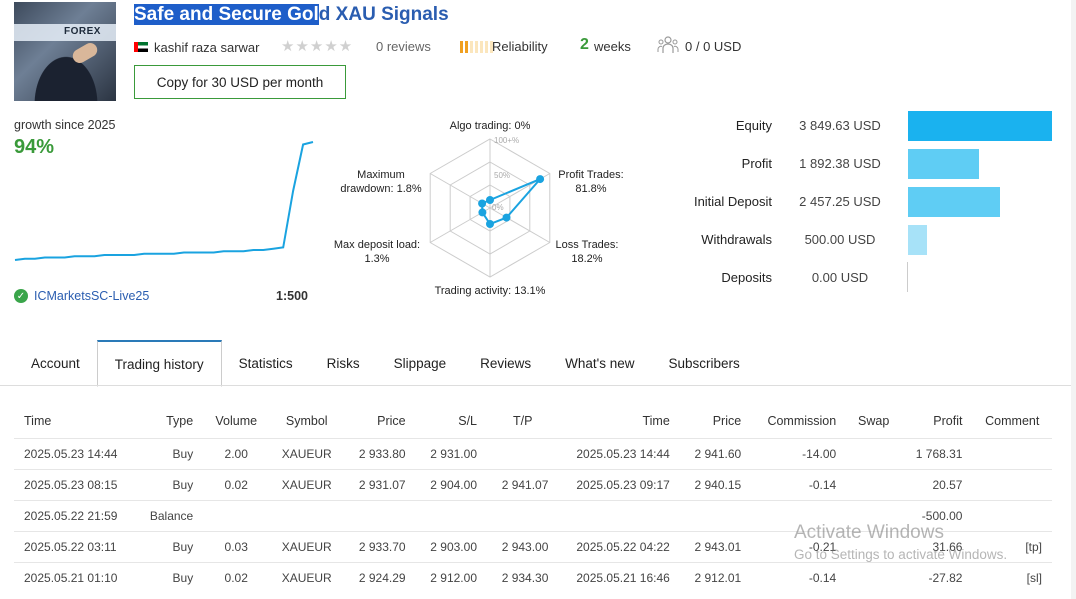  I want to click on stat-bar-profit, so click(943, 164).